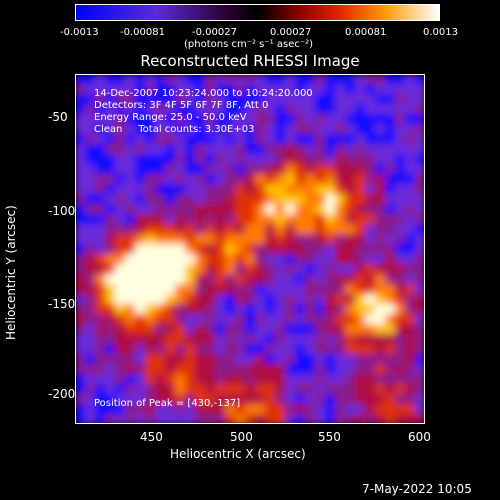 The height and width of the screenshot is (500, 500). Describe the element at coordinates (181, 105) in the screenshot. I see `annotation-detectors: Detectors: 3F 4F 5F 6F 7F 8F, Att 0` at that location.